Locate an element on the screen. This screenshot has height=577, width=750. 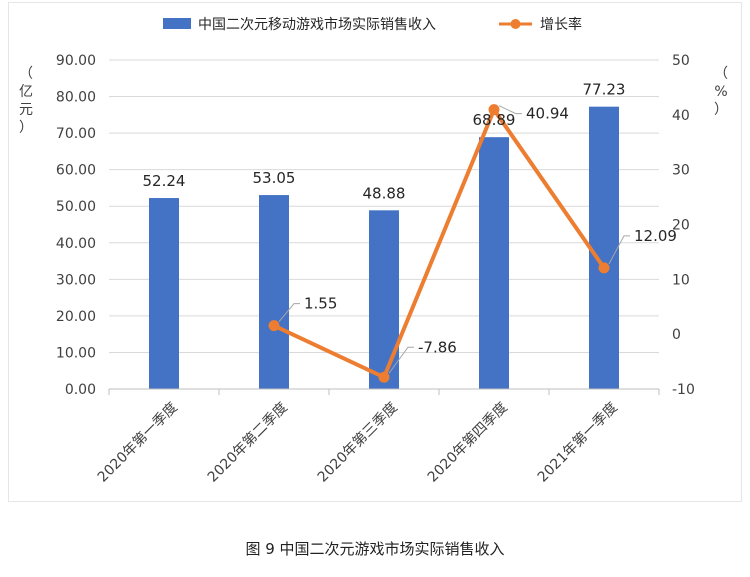
figure-caption: 图 9 中国二次元游戏市场实际销售收入 is located at coordinates (375, 549).